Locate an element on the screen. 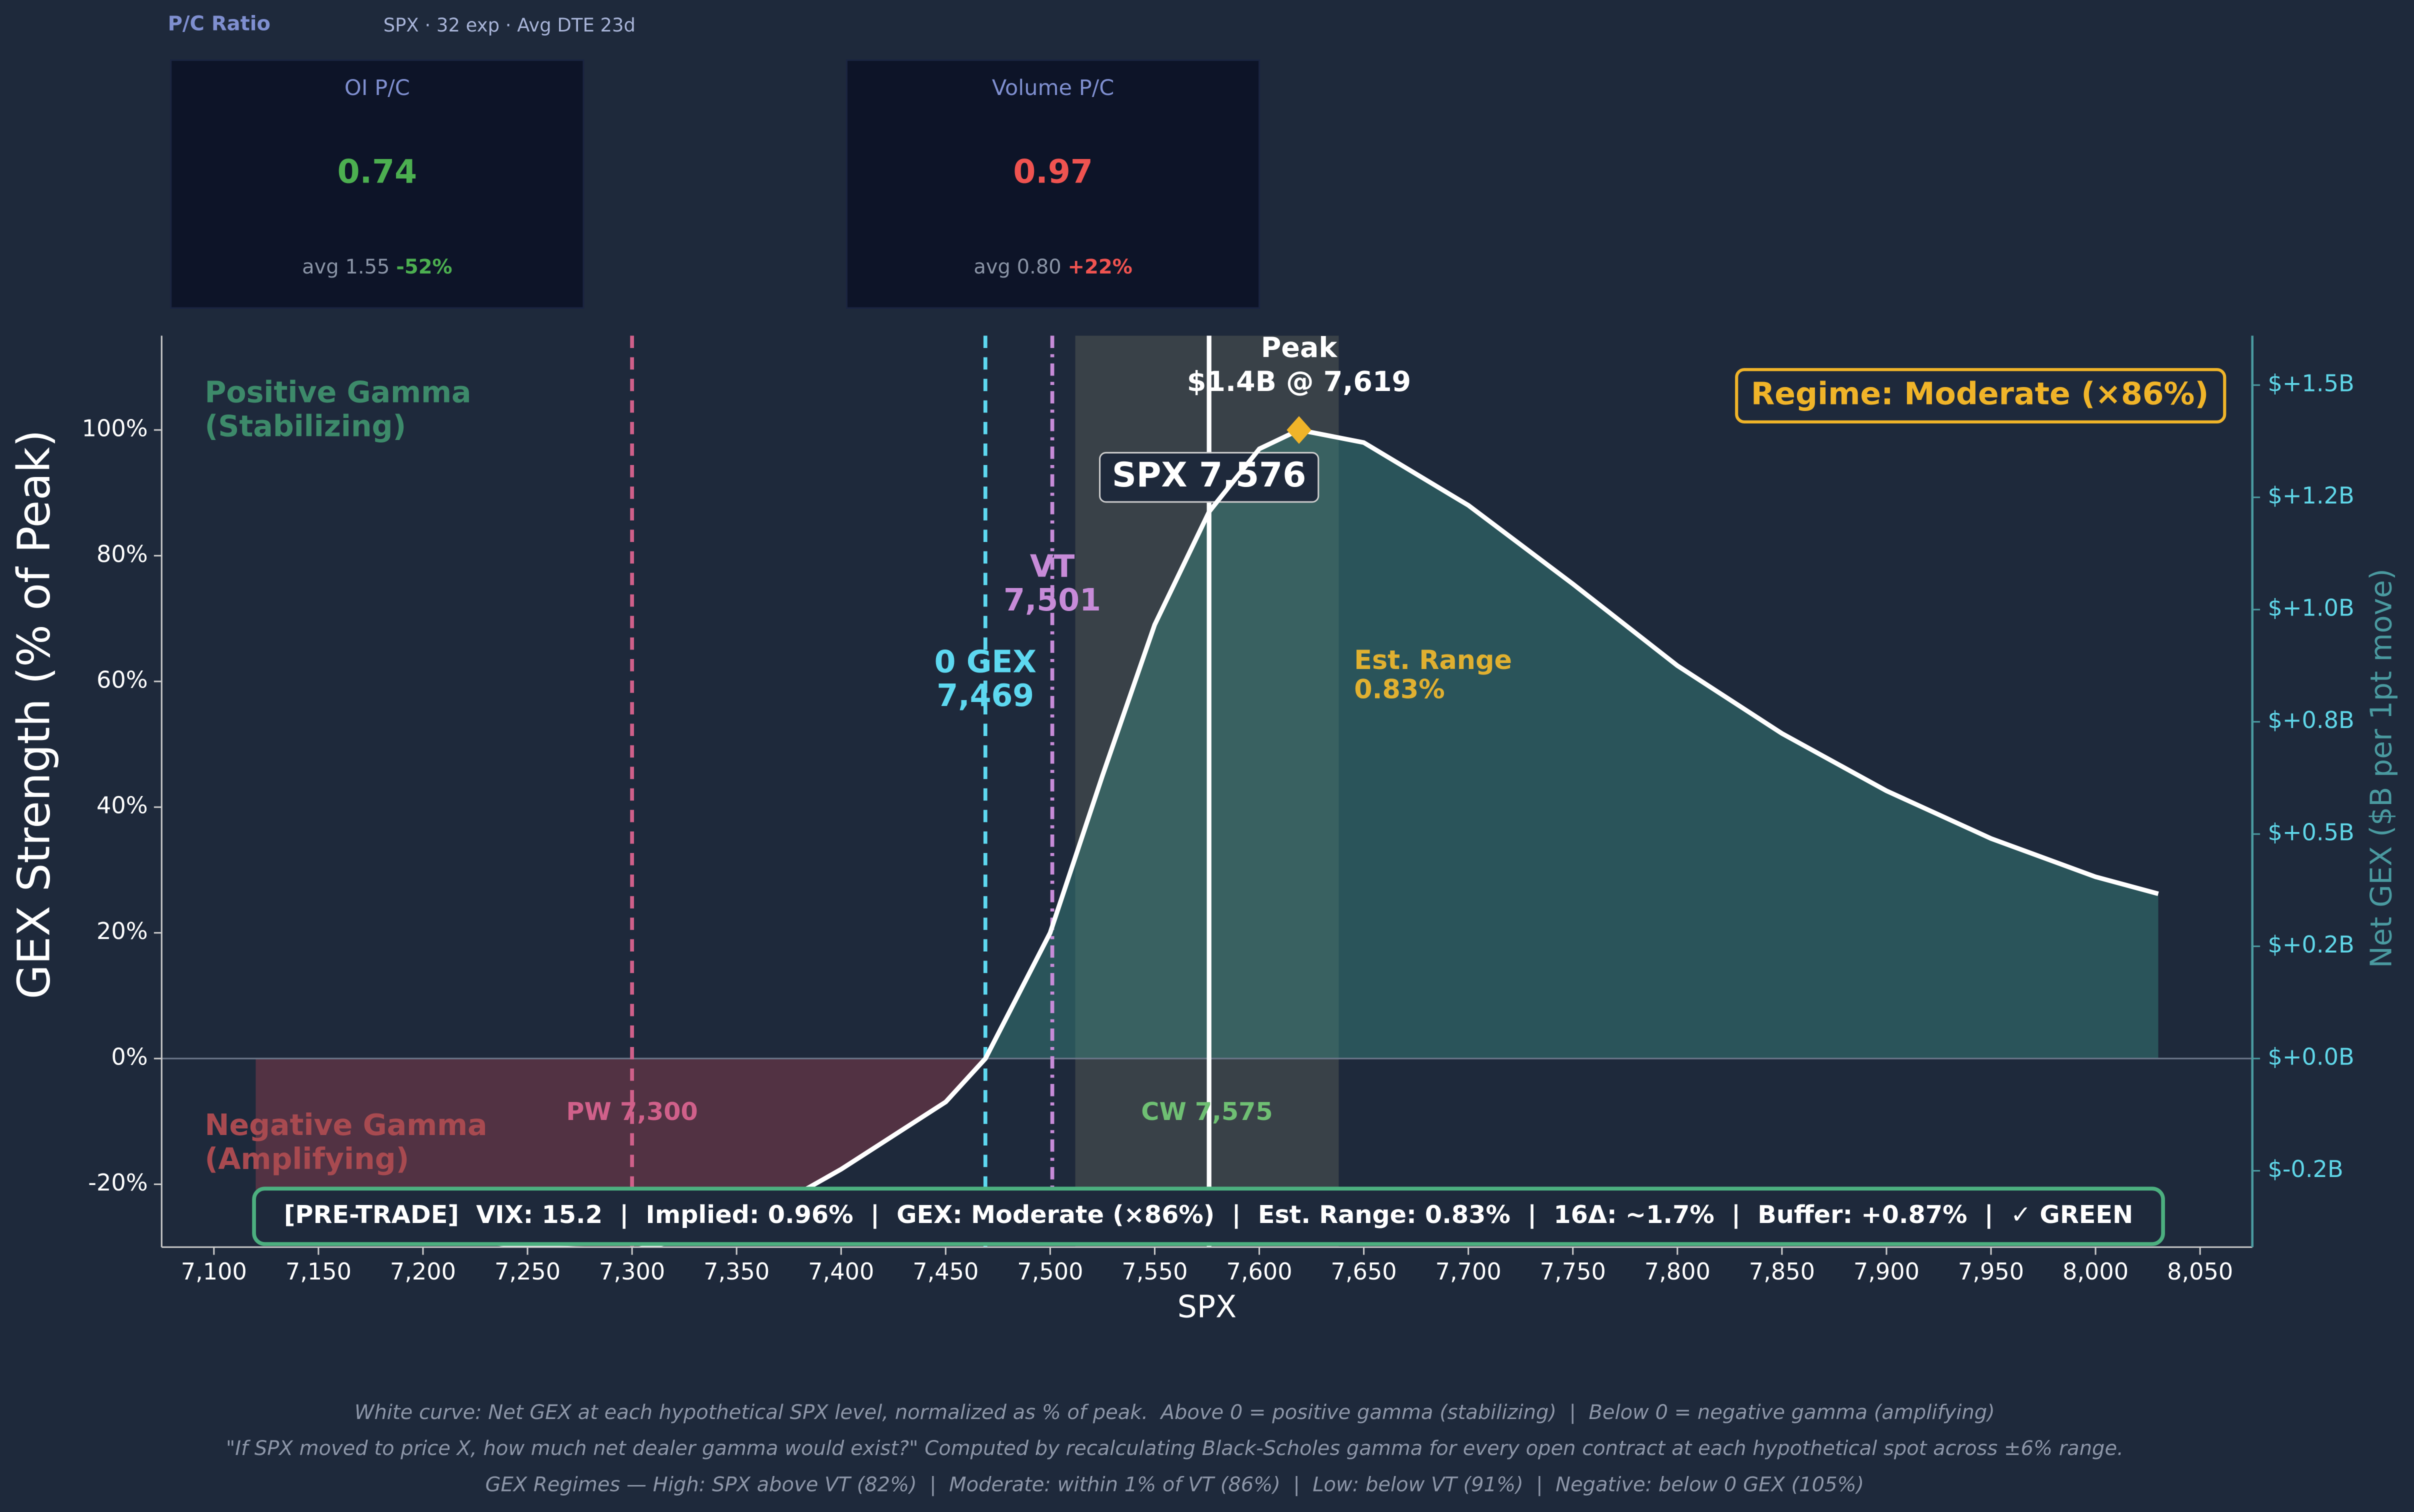  y2-tick-label: $+0.8B is located at coordinates (2311, 720).